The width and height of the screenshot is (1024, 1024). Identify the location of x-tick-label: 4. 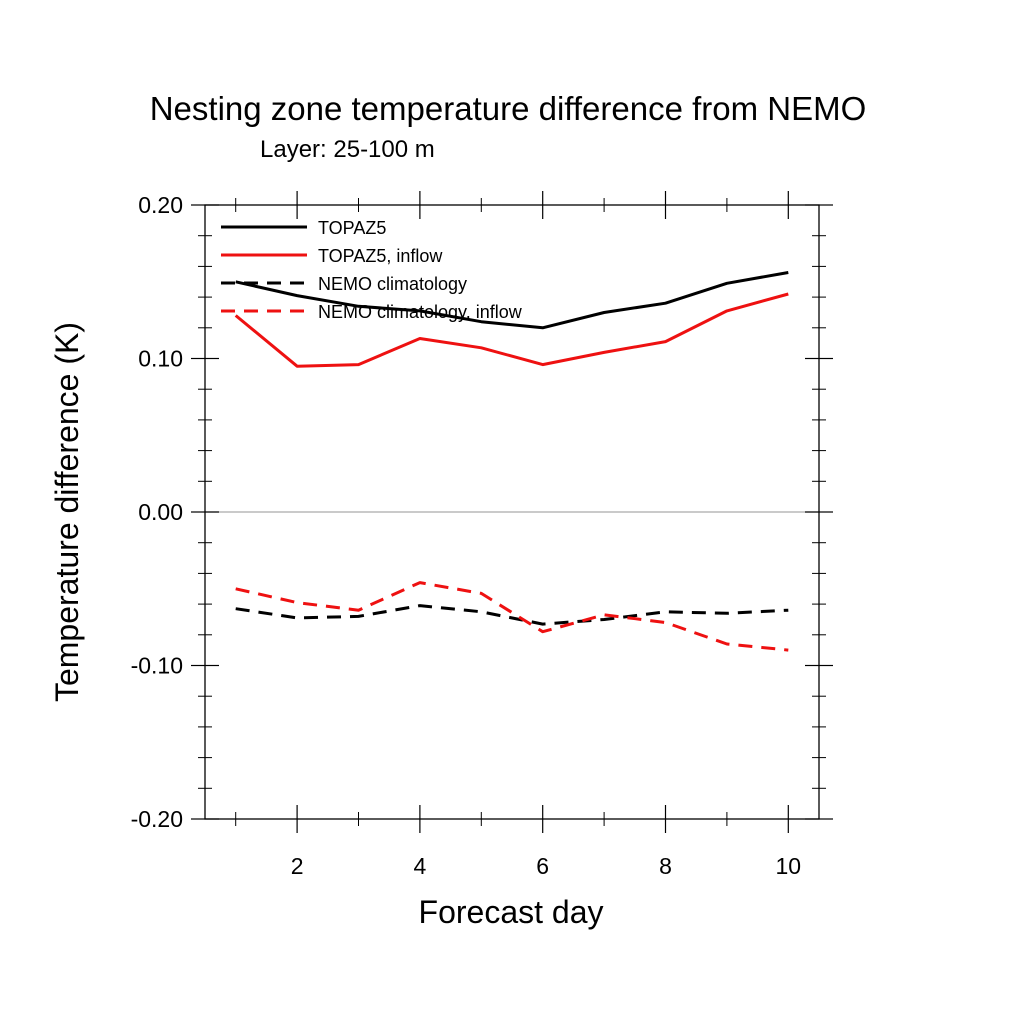
(420, 866).